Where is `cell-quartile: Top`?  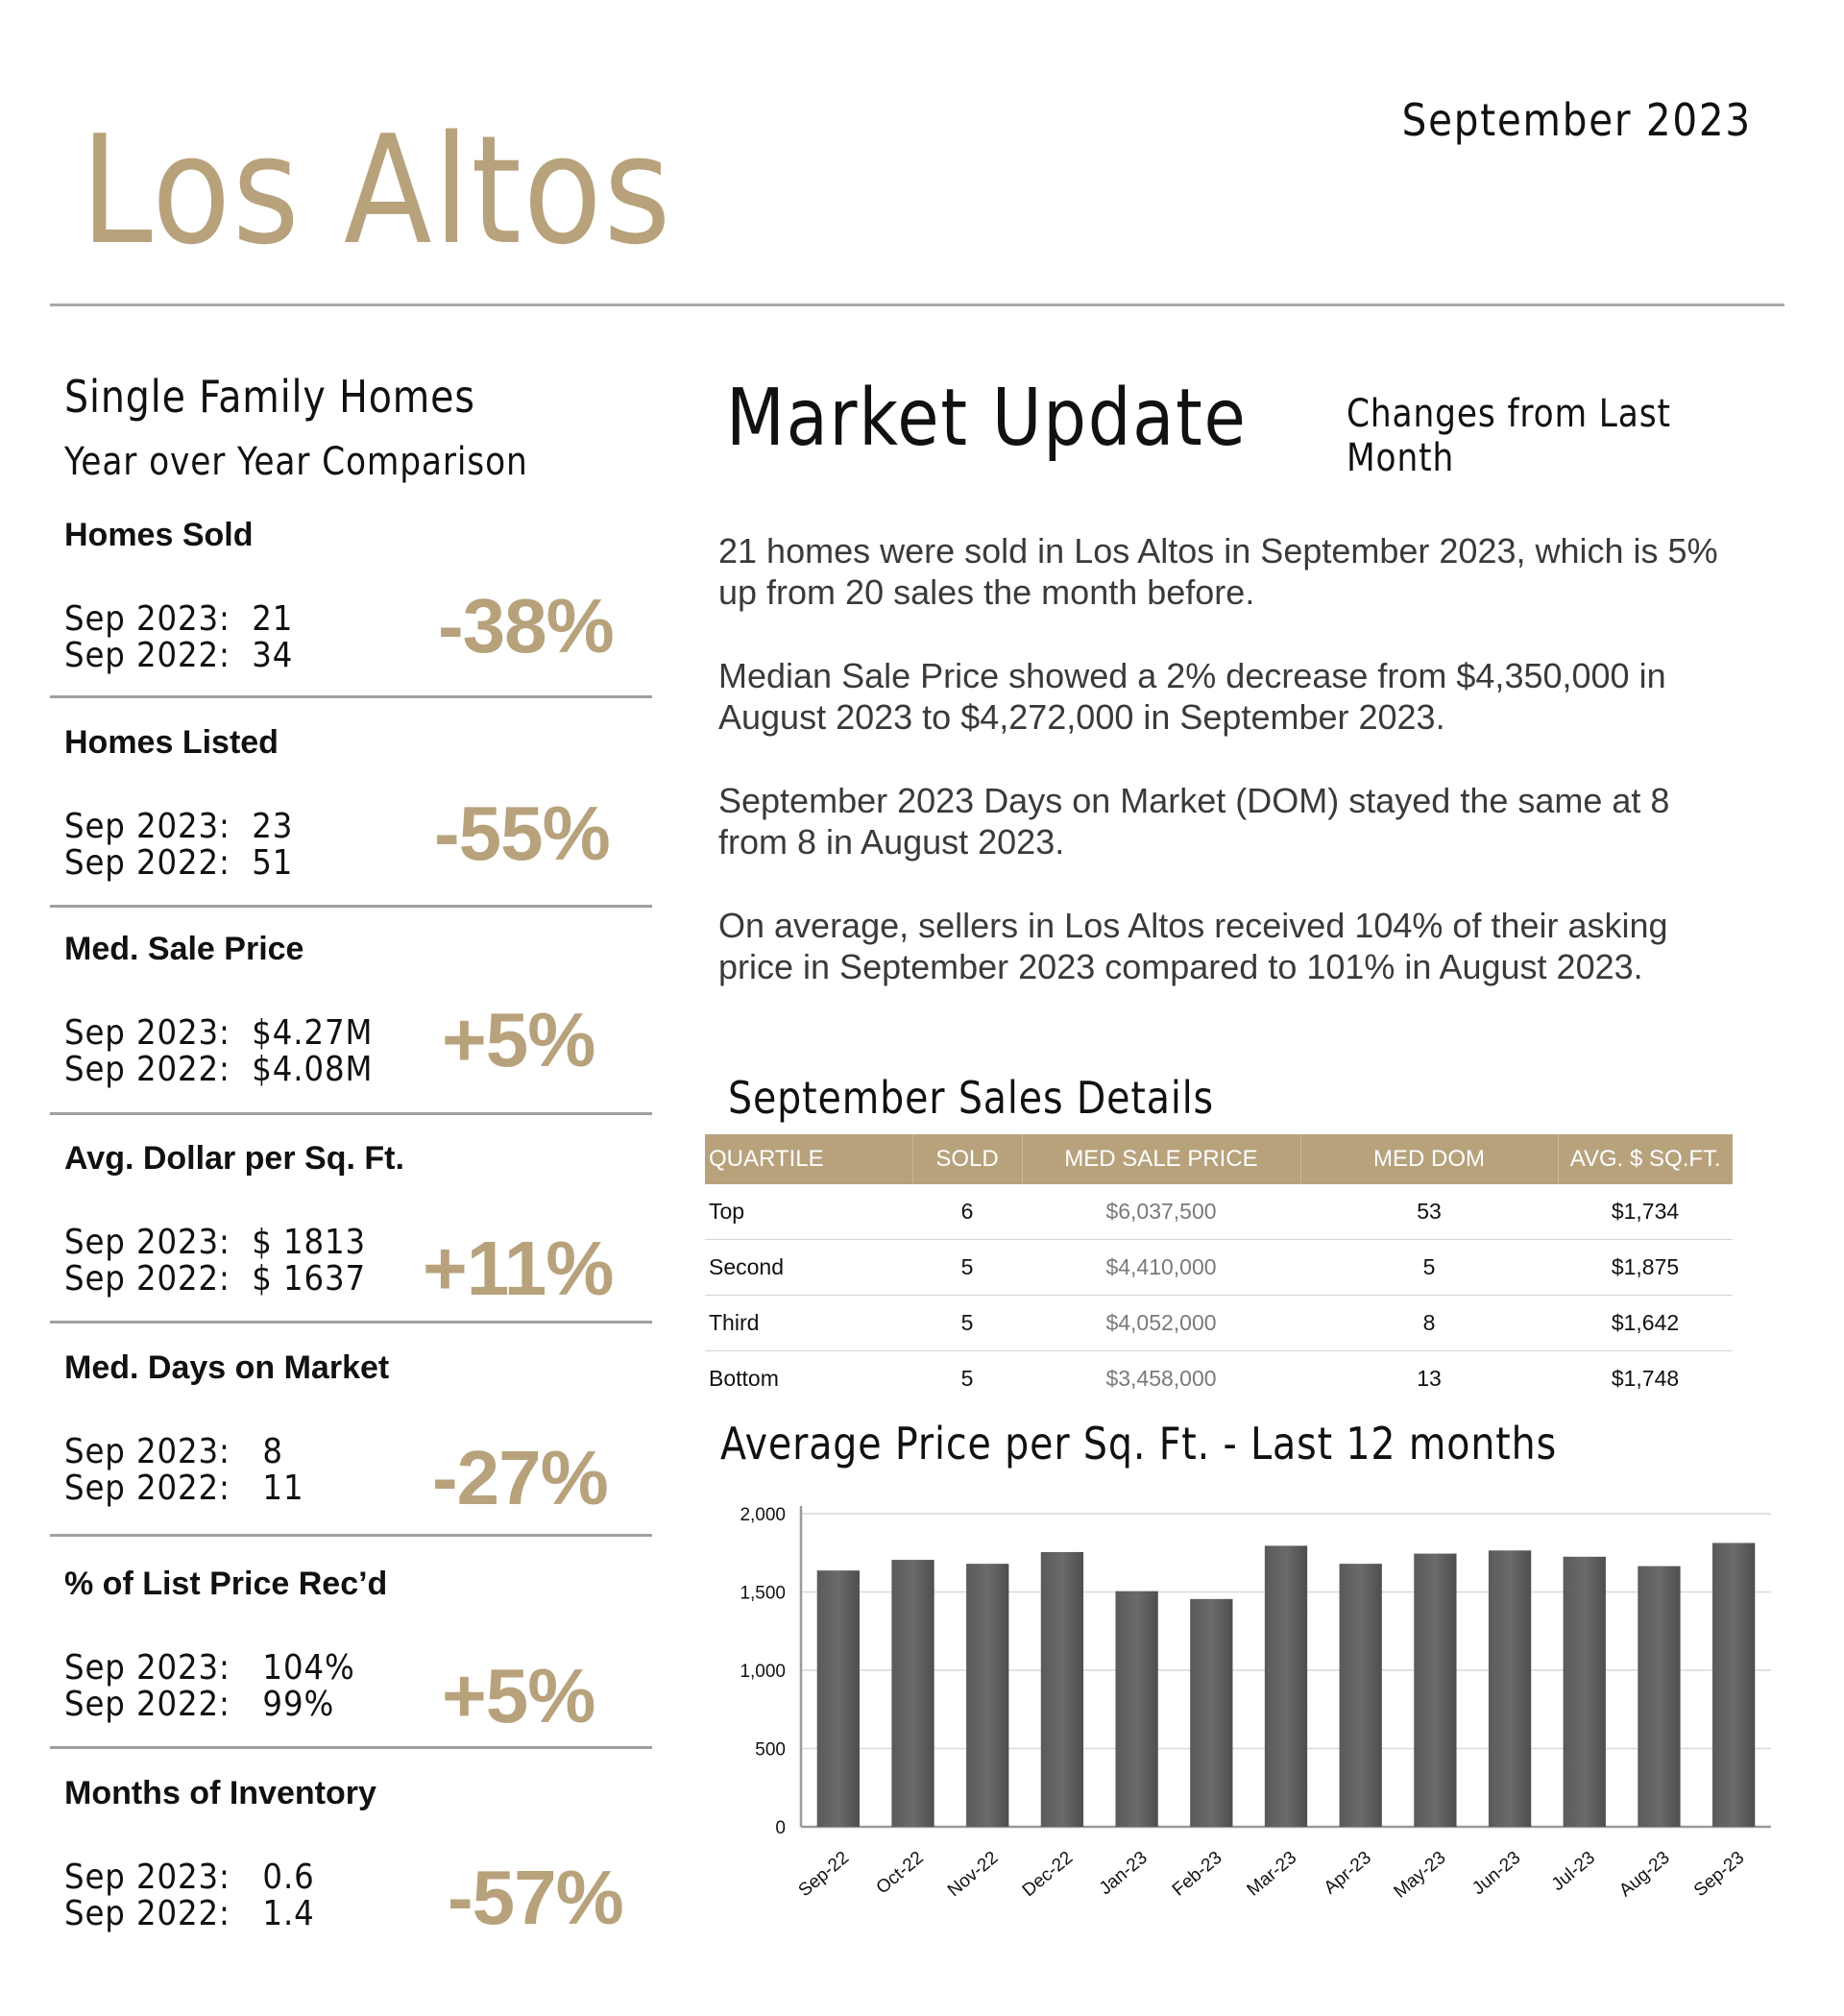
cell-quartile: Top is located at coordinates (808, 1212).